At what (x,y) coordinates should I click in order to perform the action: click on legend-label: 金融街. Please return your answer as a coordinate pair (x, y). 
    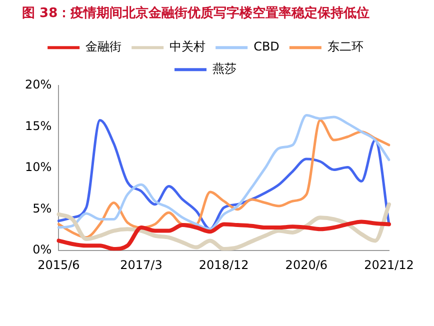
    Looking at the image, I should click on (104, 47).